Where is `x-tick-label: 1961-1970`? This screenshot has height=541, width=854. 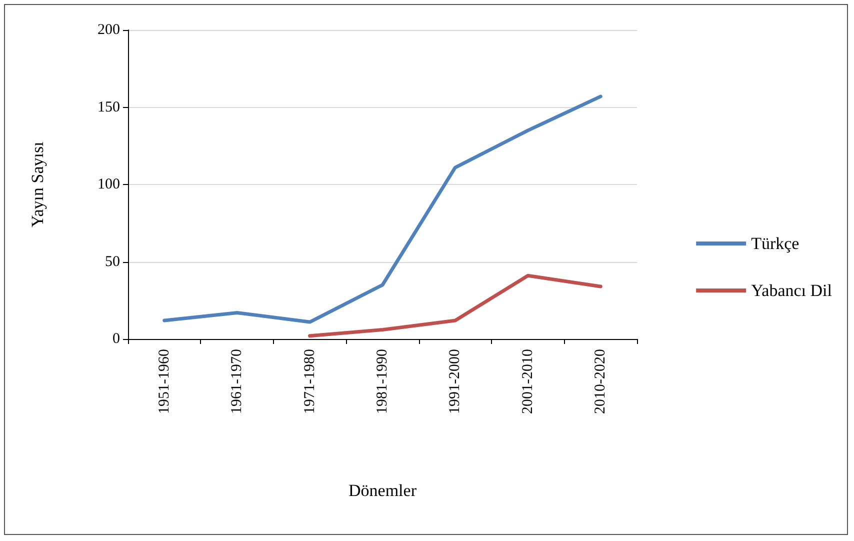
x-tick-label: 1961-1970 is located at coordinates (237, 381).